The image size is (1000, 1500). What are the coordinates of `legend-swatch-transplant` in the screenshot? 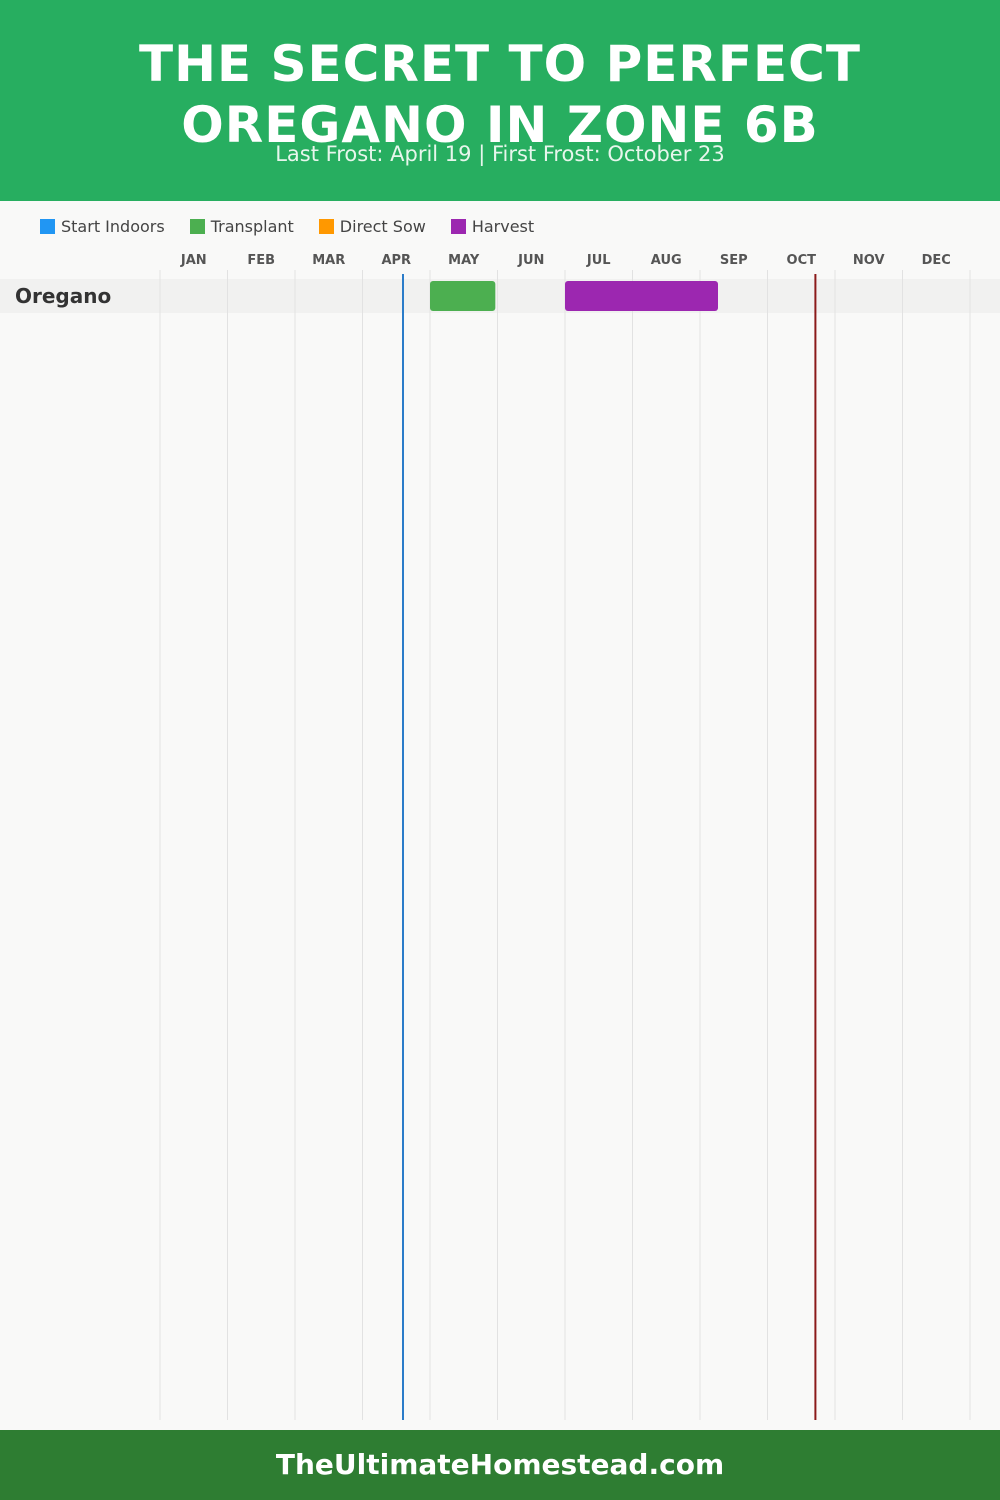 It's located at (197, 226).